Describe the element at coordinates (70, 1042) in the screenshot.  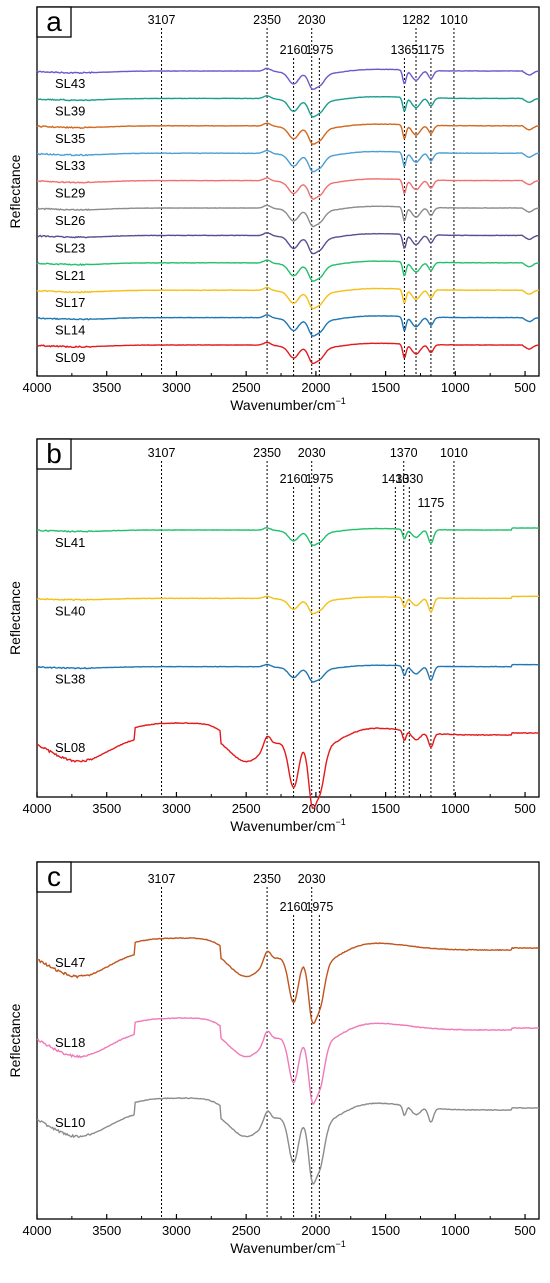
I see `series-label-sl18: SL18` at that location.